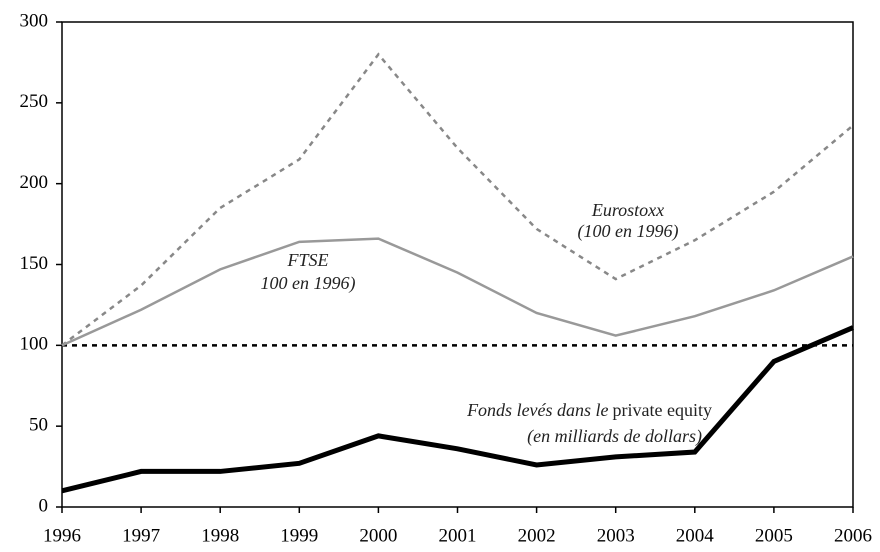  Describe the element at coordinates (458, 535) in the screenshot. I see `x-tick-label: 2001` at that location.